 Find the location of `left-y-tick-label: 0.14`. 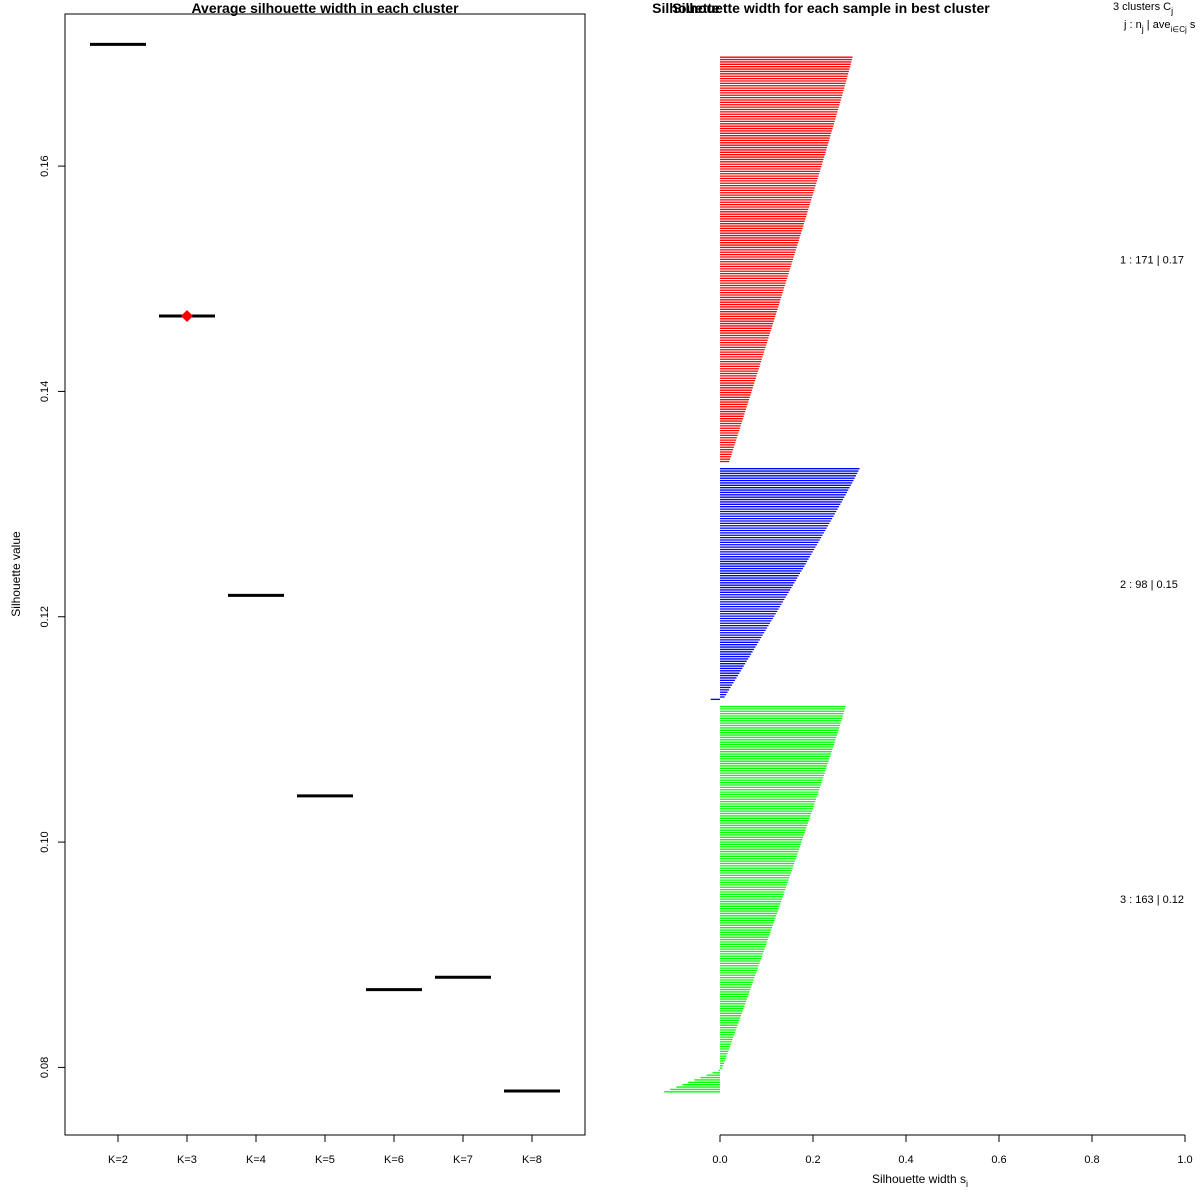

left-y-tick-label: 0.14 is located at coordinates (45, 391).